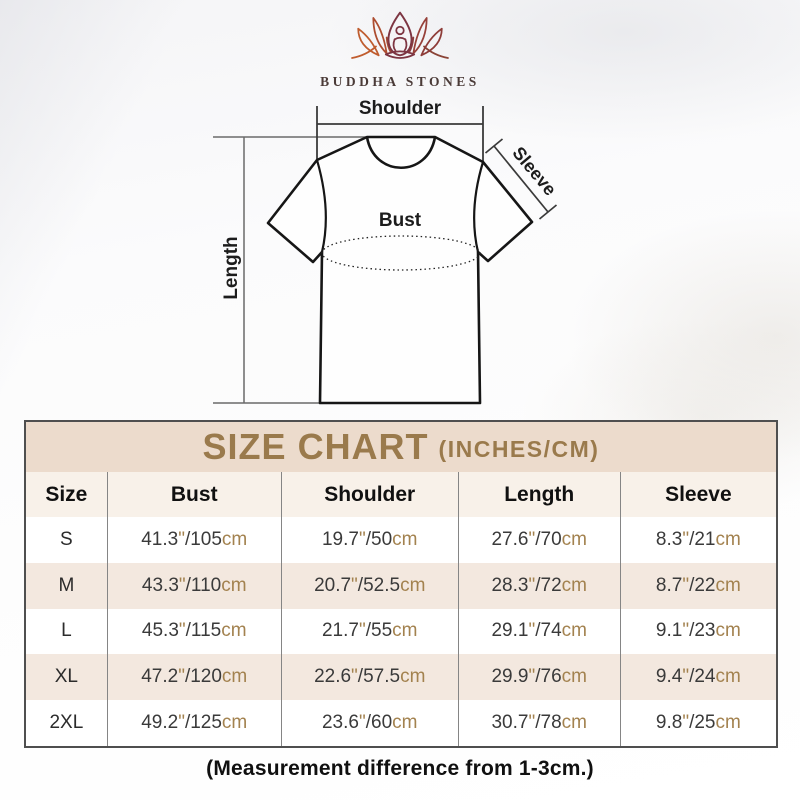  Describe the element at coordinates (540, 540) in the screenshot. I see `length-measurement-cell: 27.6 "/70 cm` at that location.